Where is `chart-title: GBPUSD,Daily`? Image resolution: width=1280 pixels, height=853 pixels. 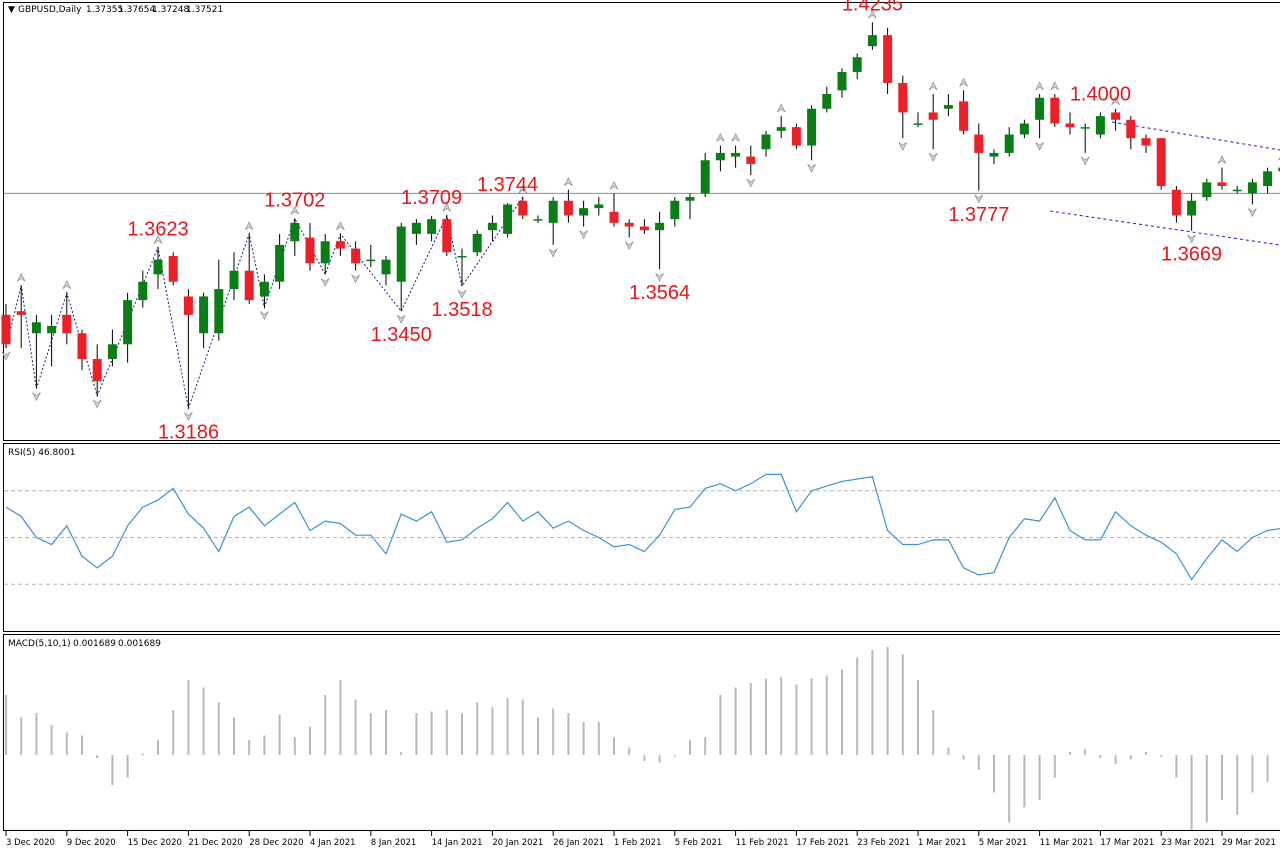 chart-title: GBPUSD,Daily is located at coordinates (50, 10).